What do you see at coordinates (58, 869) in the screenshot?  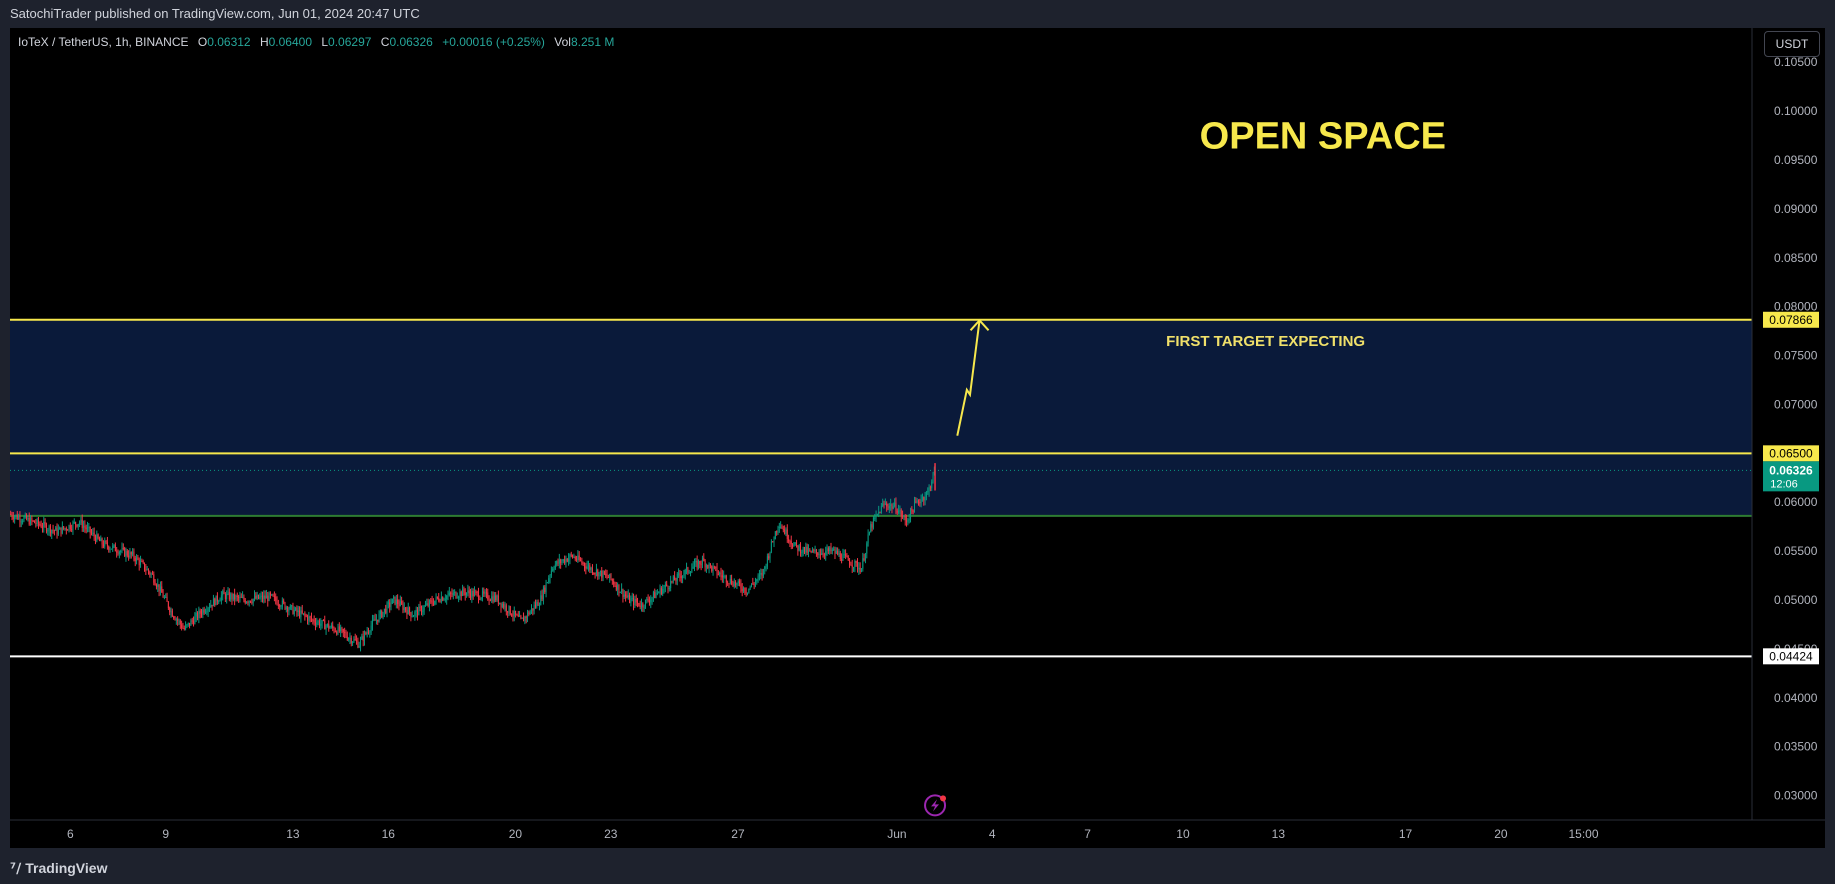 I see `tradingview-brand: ⁷∕ TradingView` at bounding box center [58, 869].